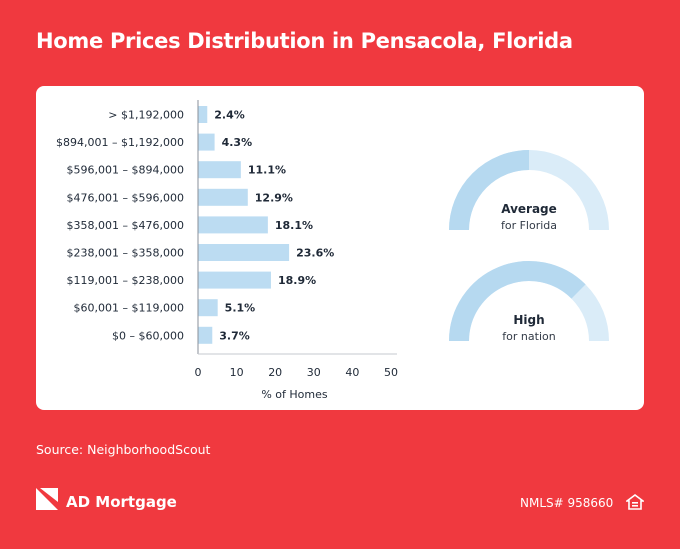  Describe the element at coordinates (148, 335) in the screenshot. I see `category-label: $0 – $60,000` at that location.